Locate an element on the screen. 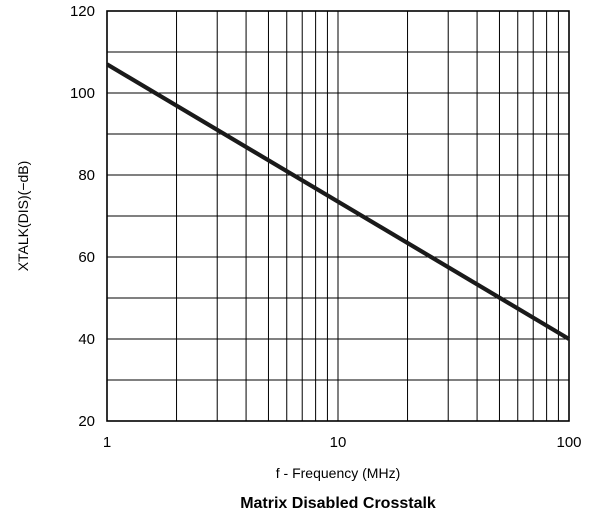  y-tick-label: 20 is located at coordinates (86, 421).